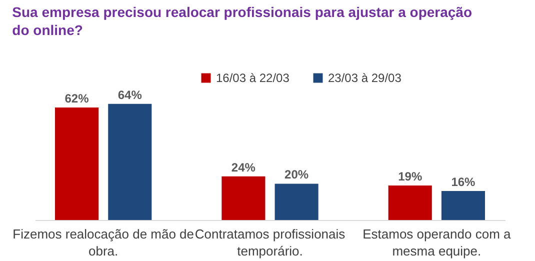  What do you see at coordinates (270, 242) in the screenshot?
I see `x-tick-label: Contratamos profissionais temporário.` at bounding box center [270, 242].